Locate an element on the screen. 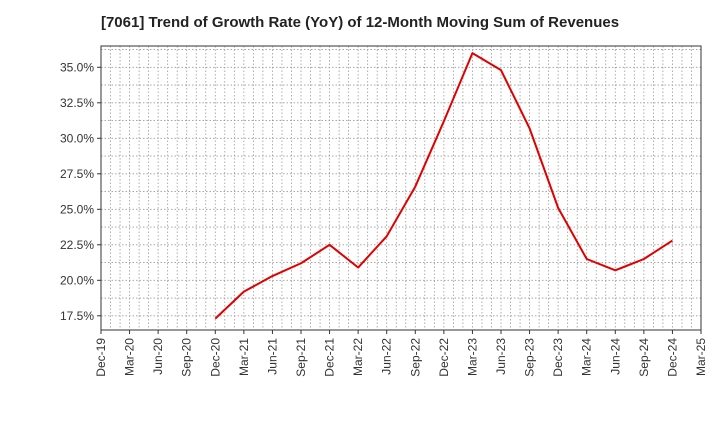 This screenshot has width=720, height=440. x-tick-label: Mar-20 is located at coordinates (130, 357).